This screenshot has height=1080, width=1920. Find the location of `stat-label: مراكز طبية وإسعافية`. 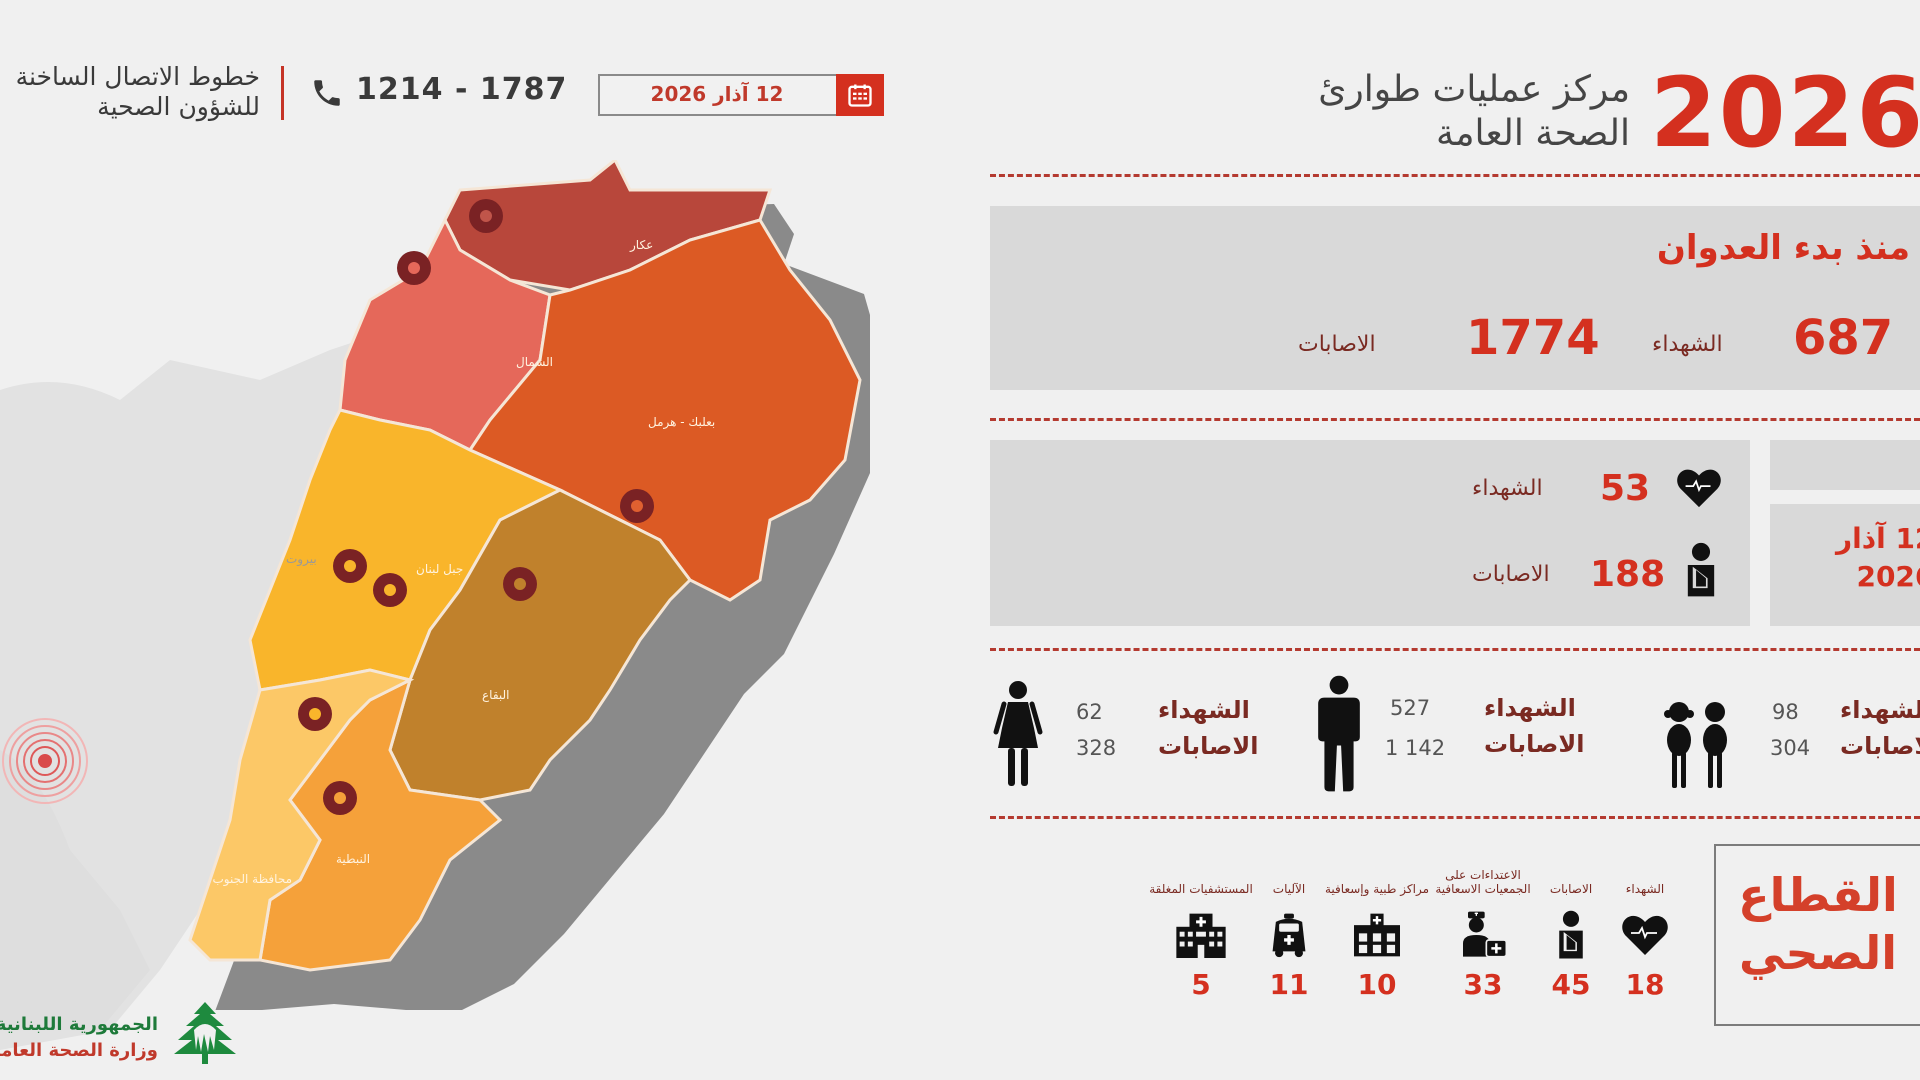

stat-label: مراكز طبية وإسعافية is located at coordinates (1377, 889).